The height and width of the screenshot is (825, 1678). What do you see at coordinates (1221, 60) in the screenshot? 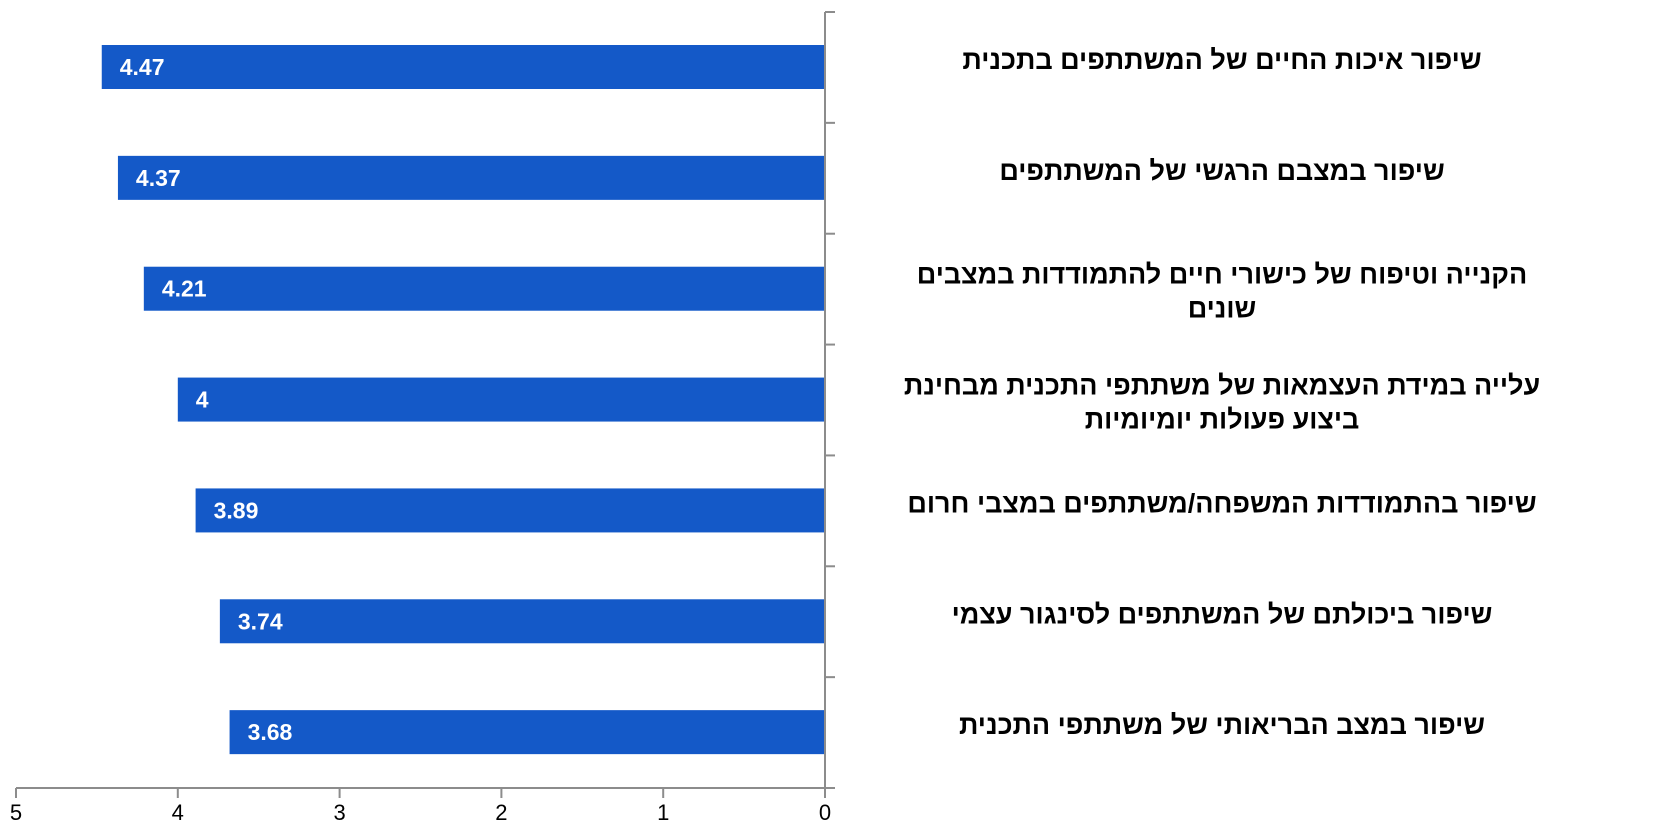
I see `category-label: שיפור איכות החיים של המשתתפים בתכנית` at bounding box center [1221, 60].